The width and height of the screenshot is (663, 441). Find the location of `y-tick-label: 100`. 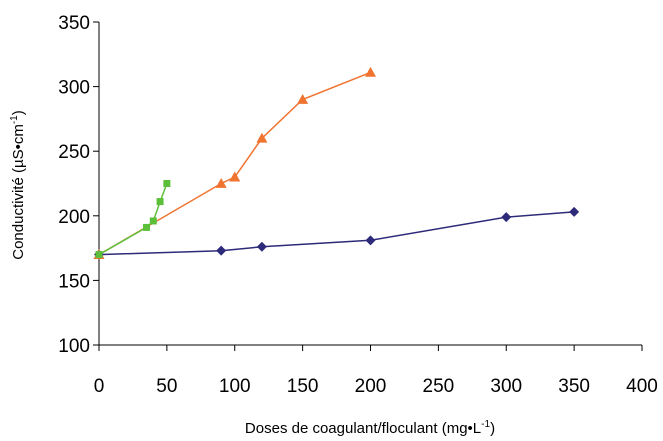

y-tick-label: 100 is located at coordinates (74, 346).